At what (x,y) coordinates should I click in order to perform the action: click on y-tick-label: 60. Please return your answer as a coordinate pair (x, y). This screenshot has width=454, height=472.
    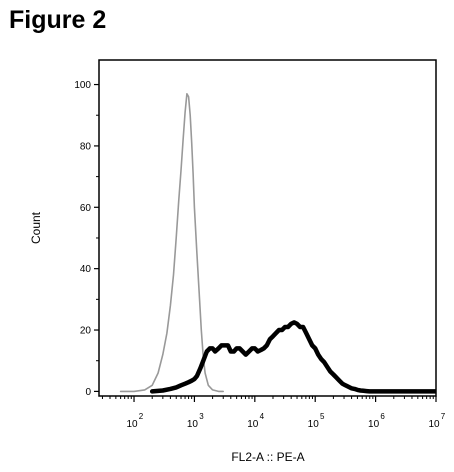
    Looking at the image, I should click on (86, 208).